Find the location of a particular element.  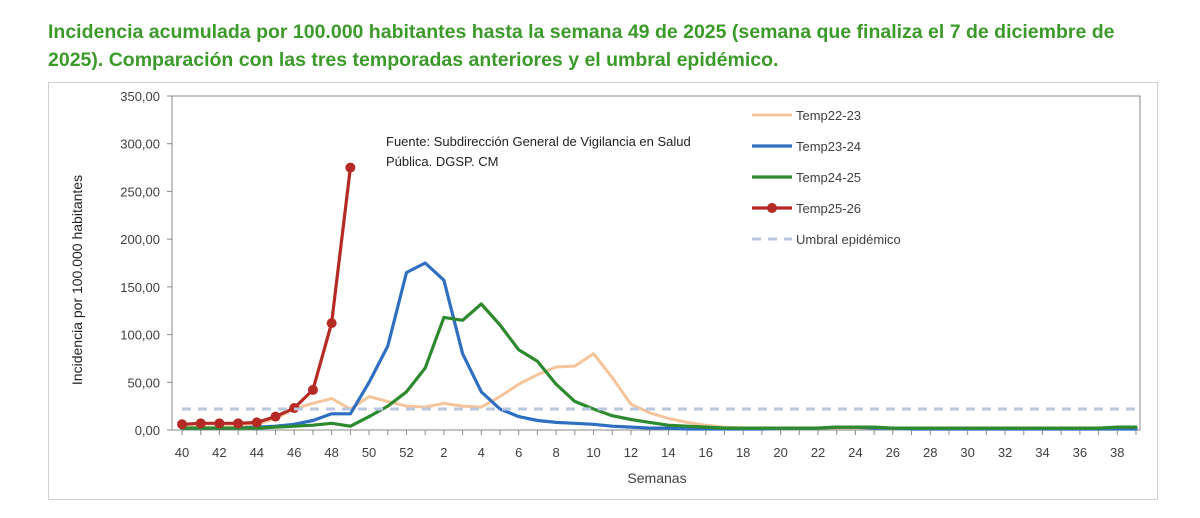

x-tick-label: 22 is located at coordinates (818, 452).